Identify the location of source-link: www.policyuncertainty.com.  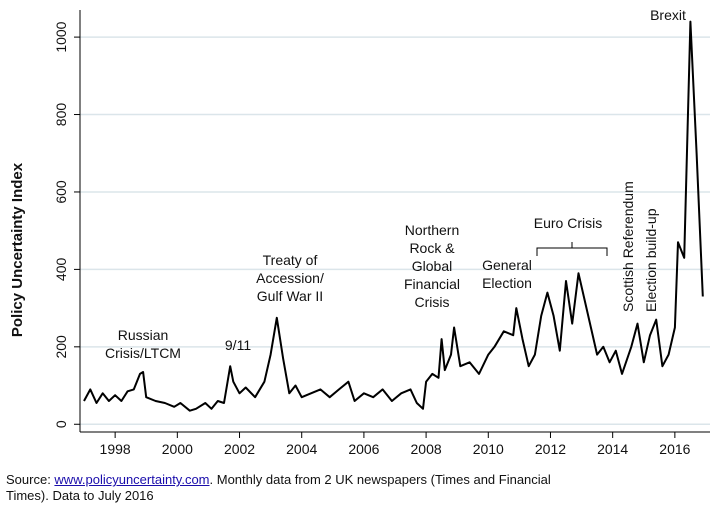
(132, 479).